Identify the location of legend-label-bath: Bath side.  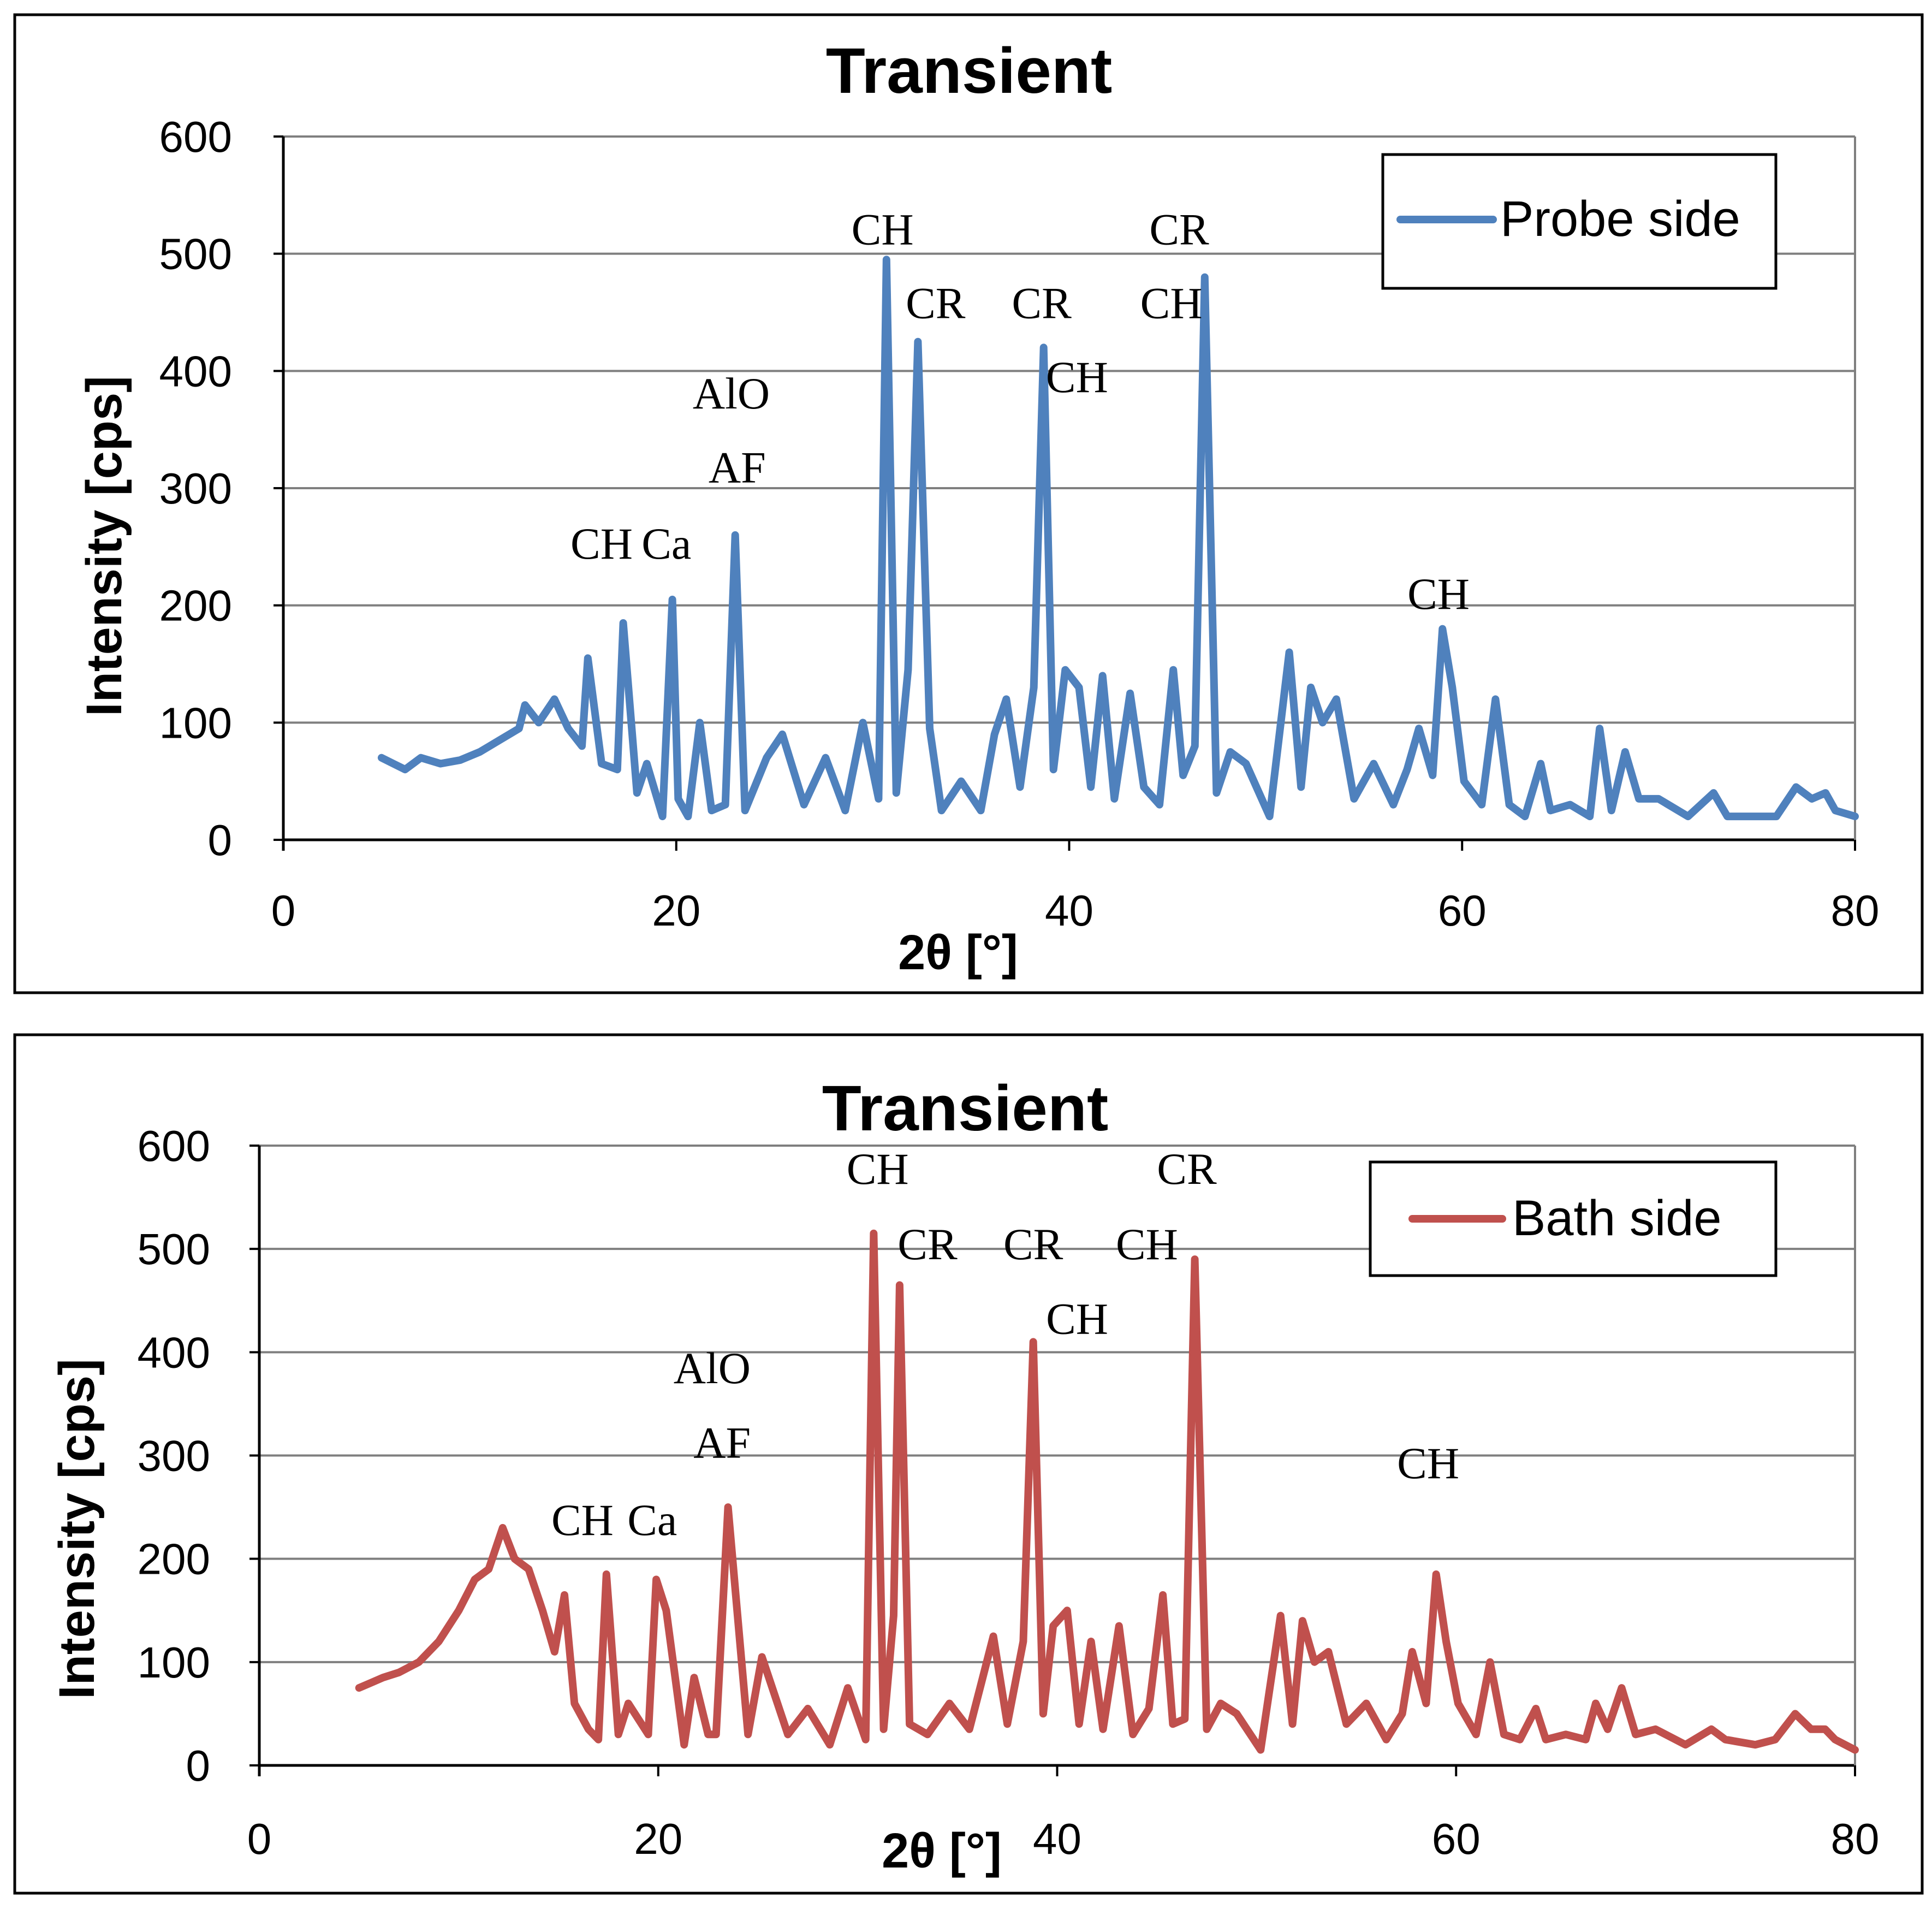
(1617, 1218).